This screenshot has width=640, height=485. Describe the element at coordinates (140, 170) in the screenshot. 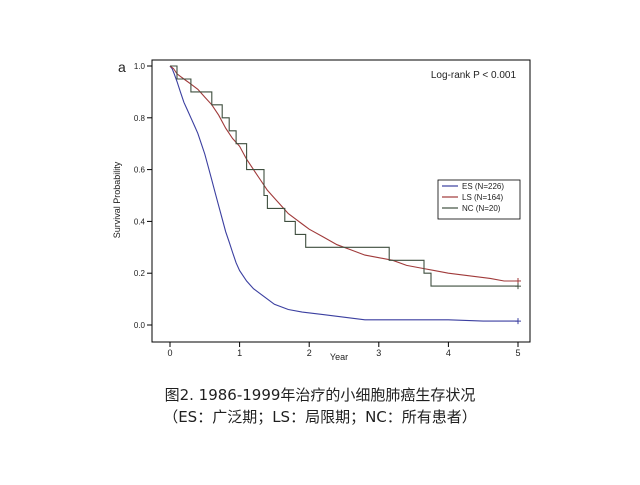

I see `y-tick-label: 0.6` at that location.